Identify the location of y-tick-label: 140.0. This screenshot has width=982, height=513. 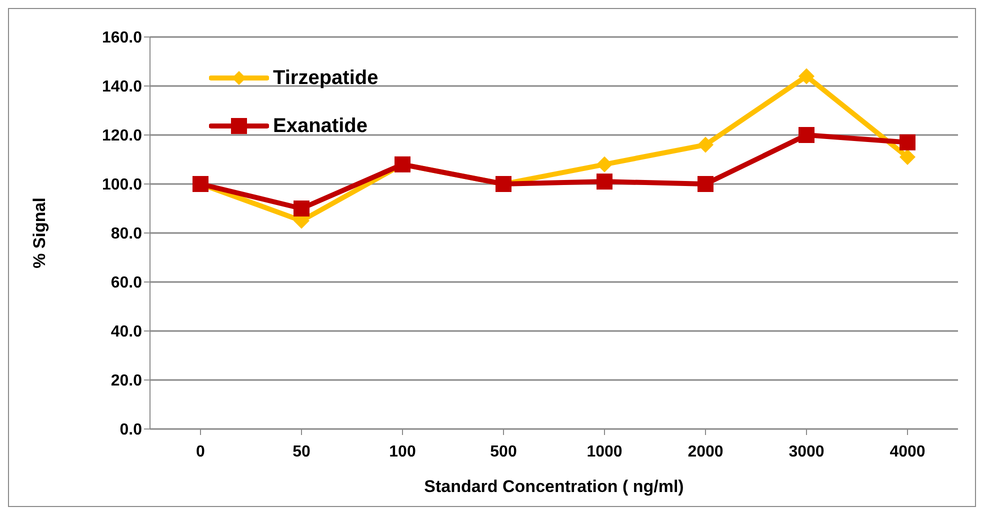
(122, 87).